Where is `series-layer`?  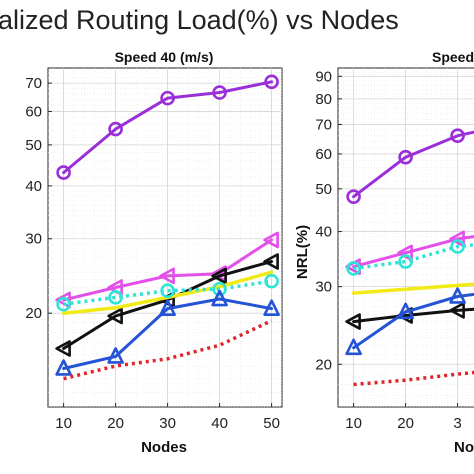 series-layer is located at coordinates (409, 257).